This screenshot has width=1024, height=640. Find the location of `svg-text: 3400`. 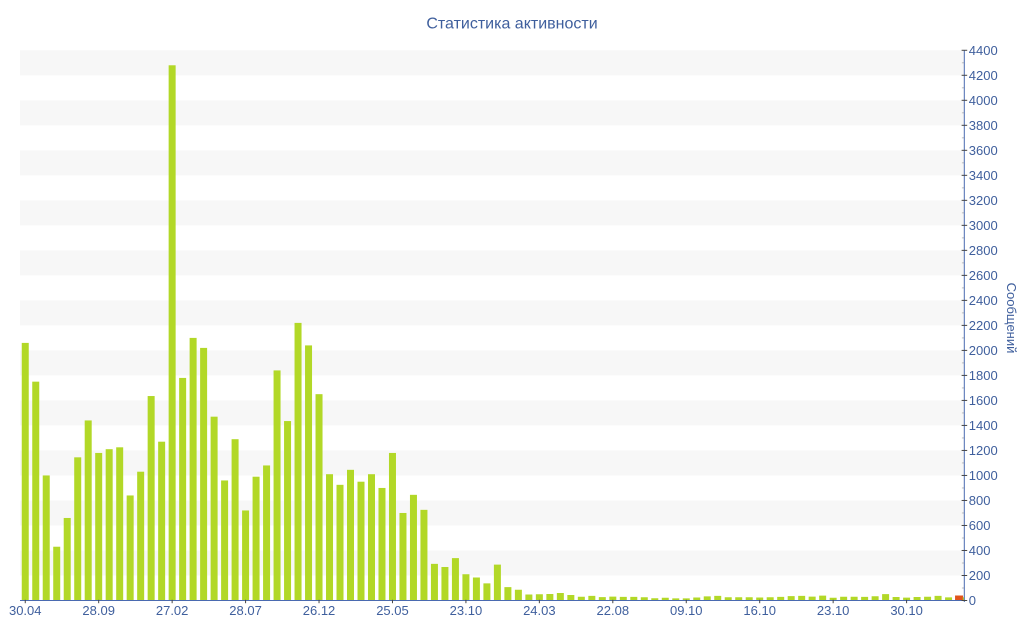

svg-text: 3400 is located at coordinates (983, 175).